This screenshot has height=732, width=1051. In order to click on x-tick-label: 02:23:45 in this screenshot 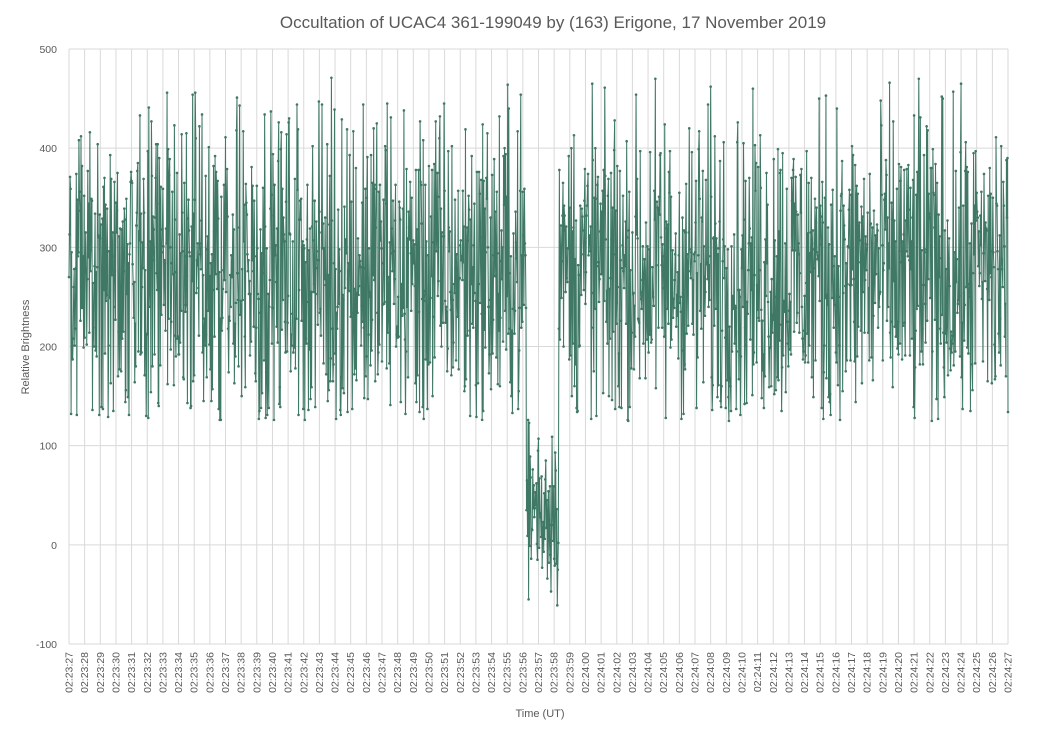, I will do `click(351, 672)`.